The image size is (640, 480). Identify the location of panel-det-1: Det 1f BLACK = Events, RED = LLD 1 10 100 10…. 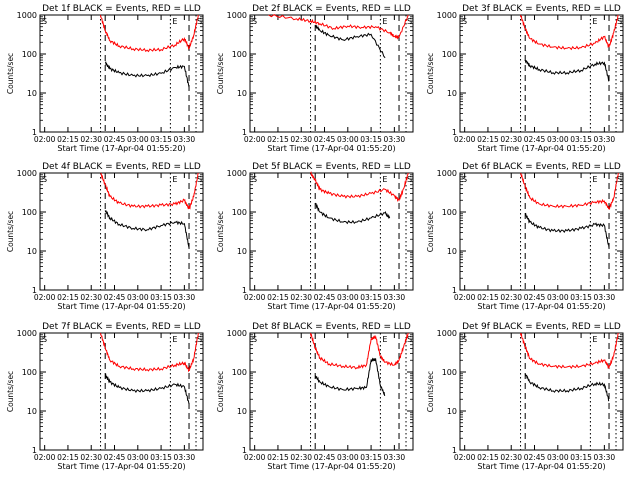
(105, 78).